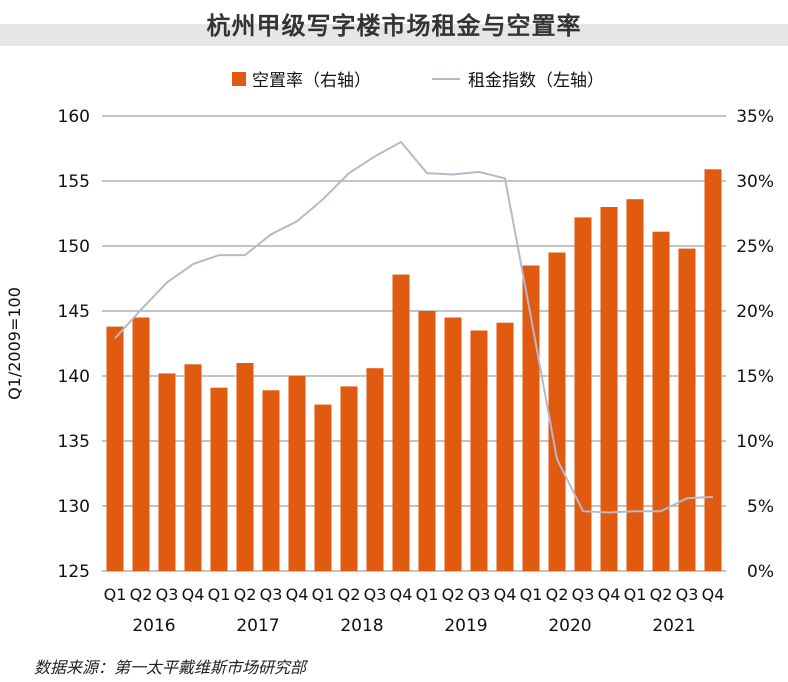 The height and width of the screenshot is (682, 788). I want to click on right-tick-label: 35%, so click(755, 117).